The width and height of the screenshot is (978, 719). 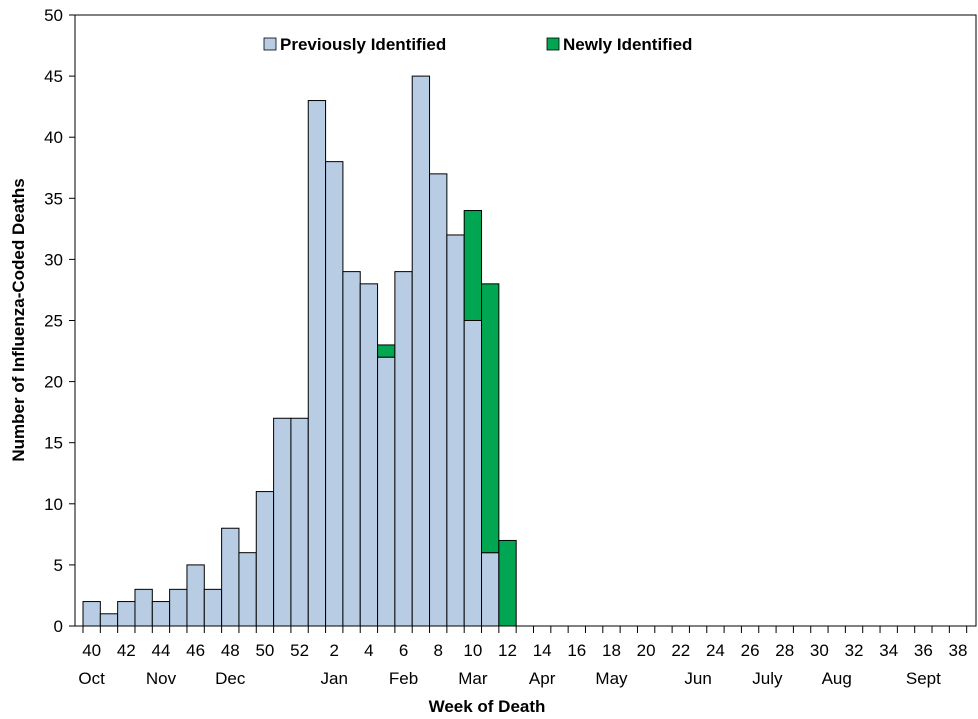 I want to click on y-tick-label: 15, so click(x=53, y=443).